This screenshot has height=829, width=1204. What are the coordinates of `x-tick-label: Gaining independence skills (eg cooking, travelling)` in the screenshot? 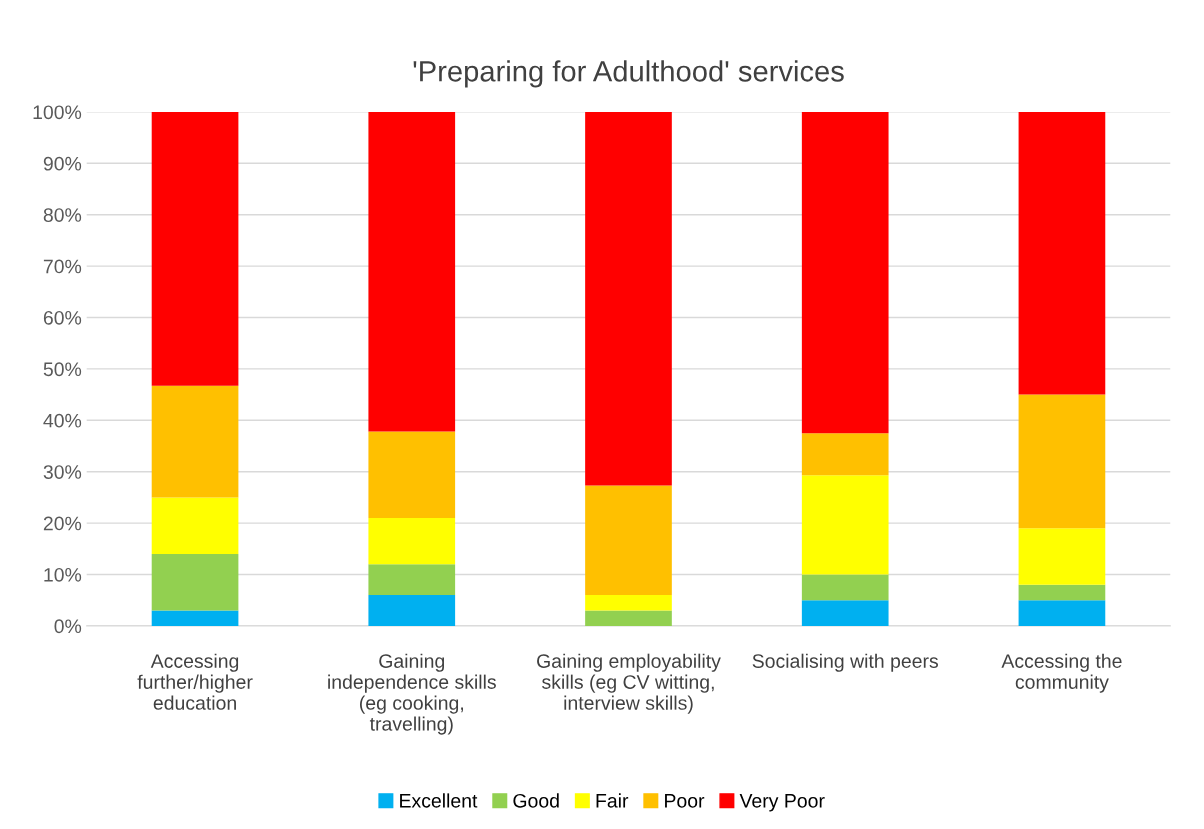 It's located at (412, 694).